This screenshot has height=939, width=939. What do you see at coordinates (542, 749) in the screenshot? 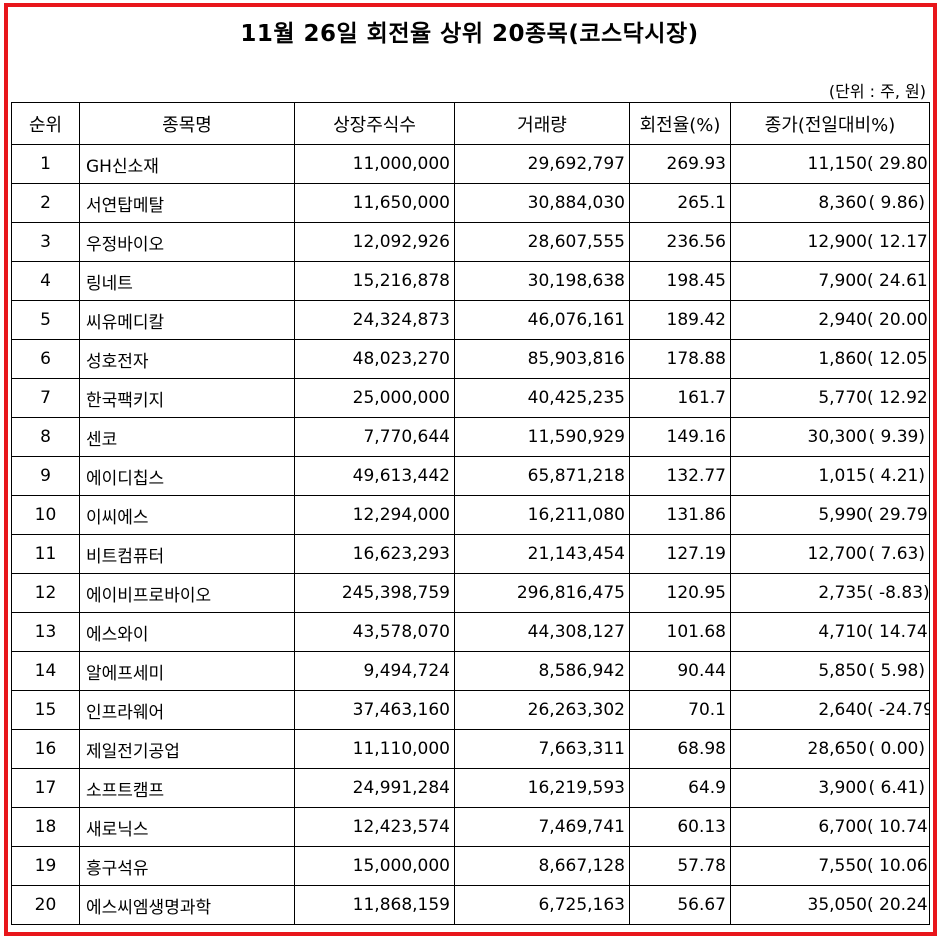
I see `volume-cell: 7,663,311` at bounding box center [542, 749].